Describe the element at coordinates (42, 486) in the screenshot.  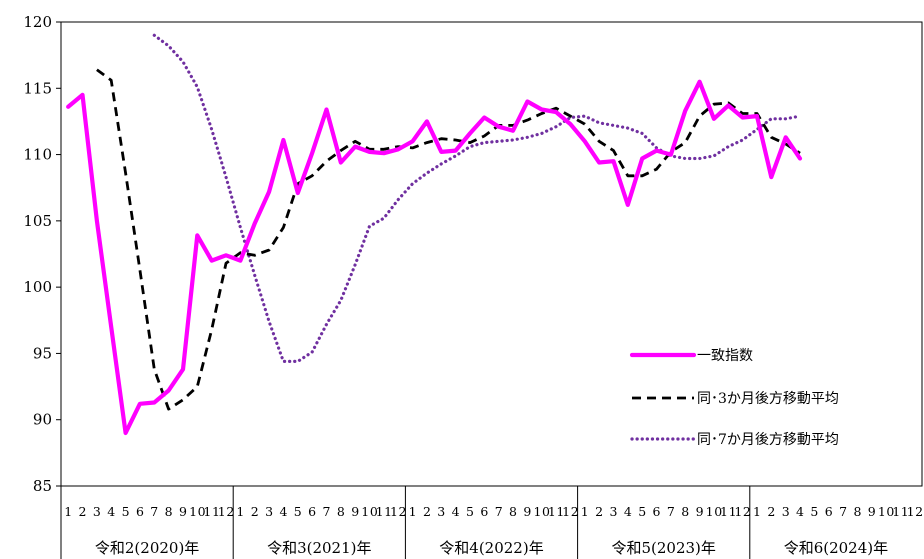
I see `y-tick-label: 85` at that location.